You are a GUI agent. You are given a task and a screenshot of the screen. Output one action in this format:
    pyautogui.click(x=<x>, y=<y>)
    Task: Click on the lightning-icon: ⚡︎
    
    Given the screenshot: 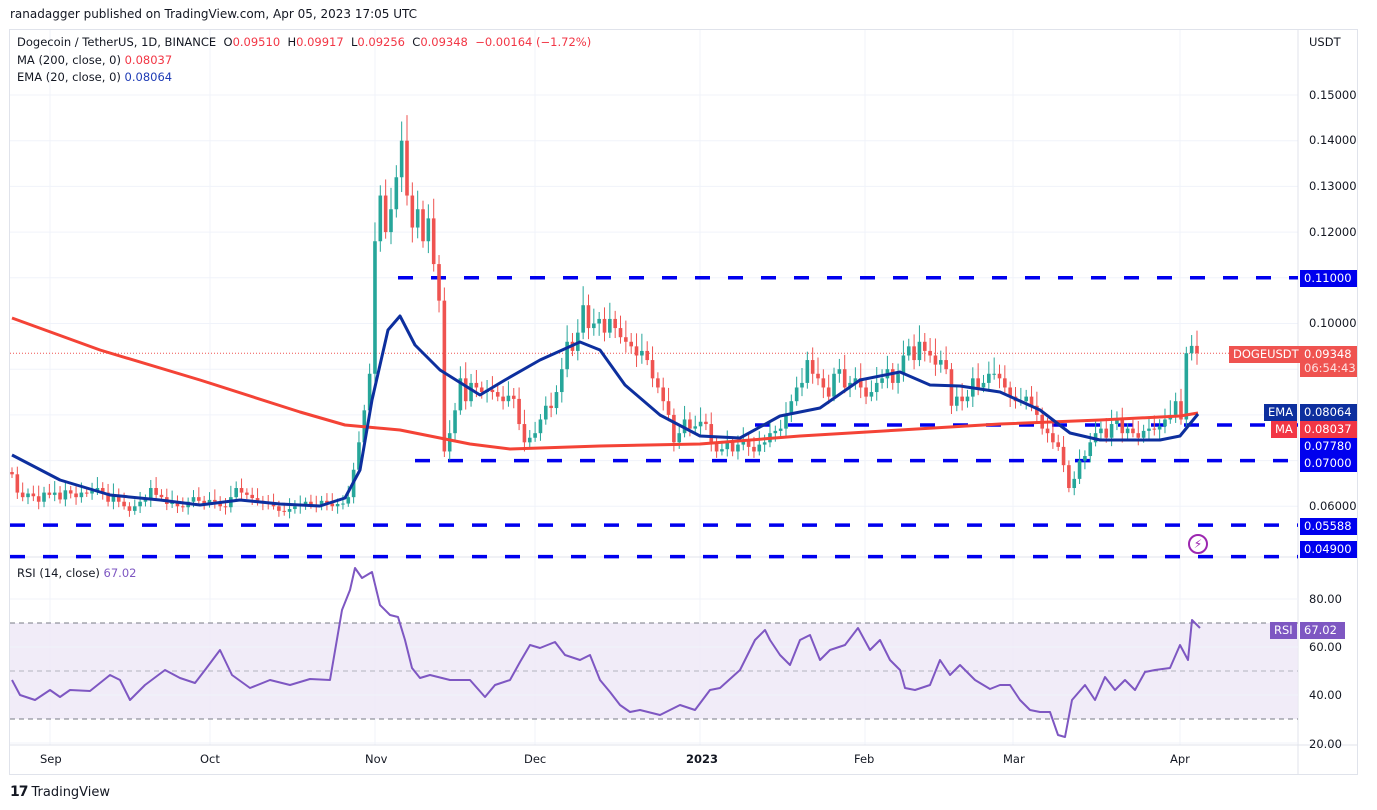 What is the action you would take?
    pyautogui.click(x=1198, y=544)
    